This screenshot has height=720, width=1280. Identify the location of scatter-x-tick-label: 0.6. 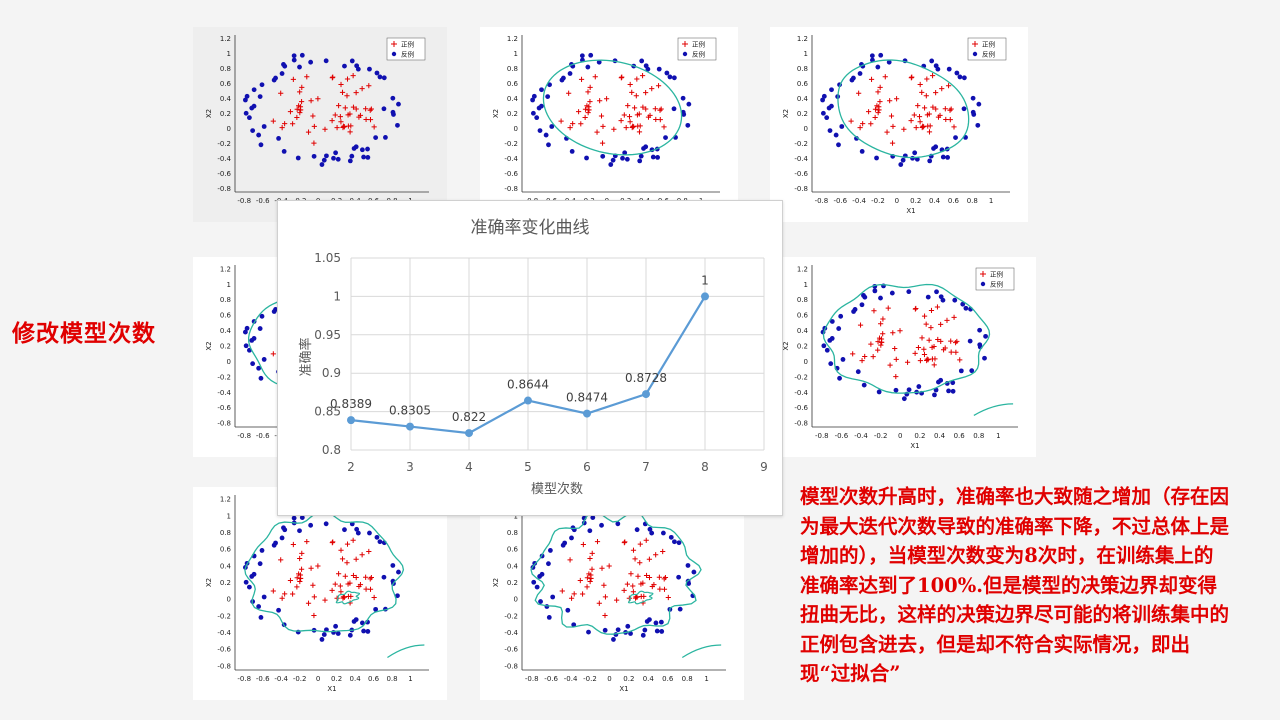
(960, 436).